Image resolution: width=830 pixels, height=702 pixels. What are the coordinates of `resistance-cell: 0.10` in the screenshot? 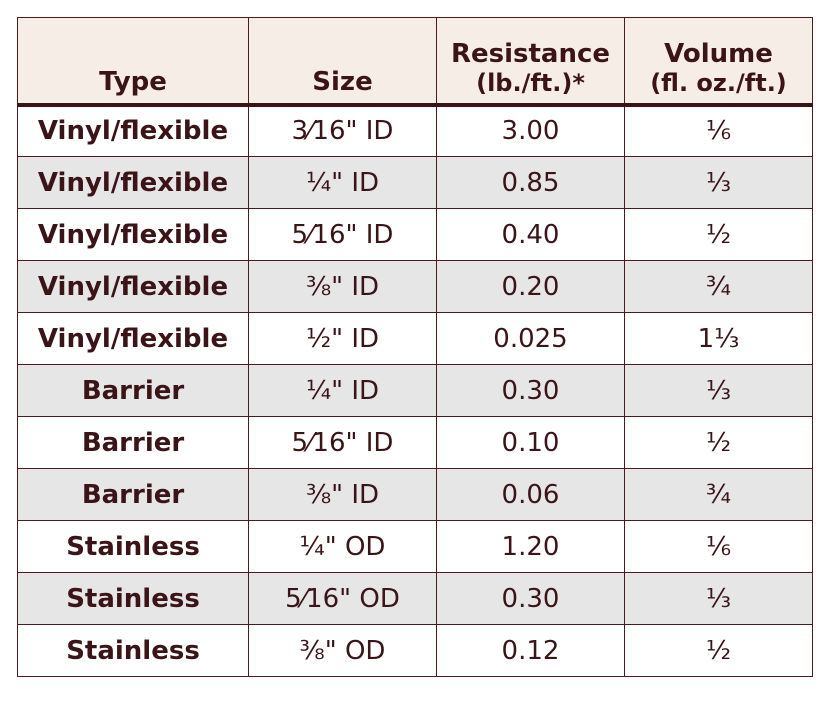 It's located at (530, 442).